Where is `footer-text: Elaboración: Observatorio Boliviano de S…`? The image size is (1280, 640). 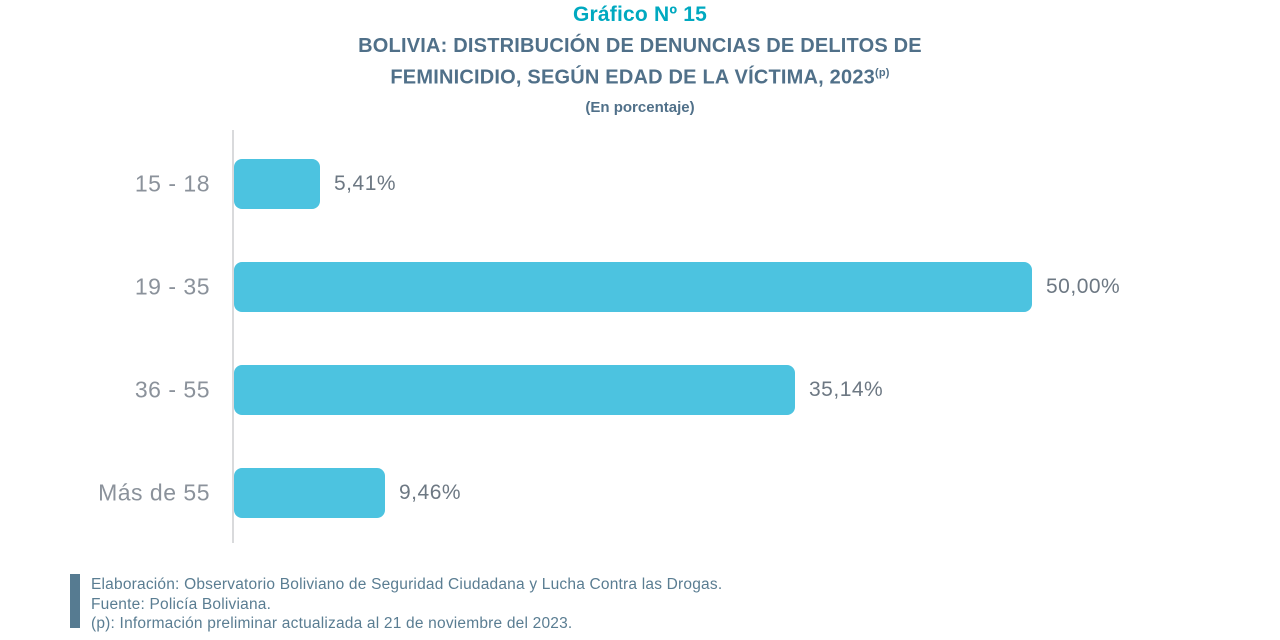
footer-text: Elaboración: Observatorio Boliviano de S… is located at coordinates (406, 604).